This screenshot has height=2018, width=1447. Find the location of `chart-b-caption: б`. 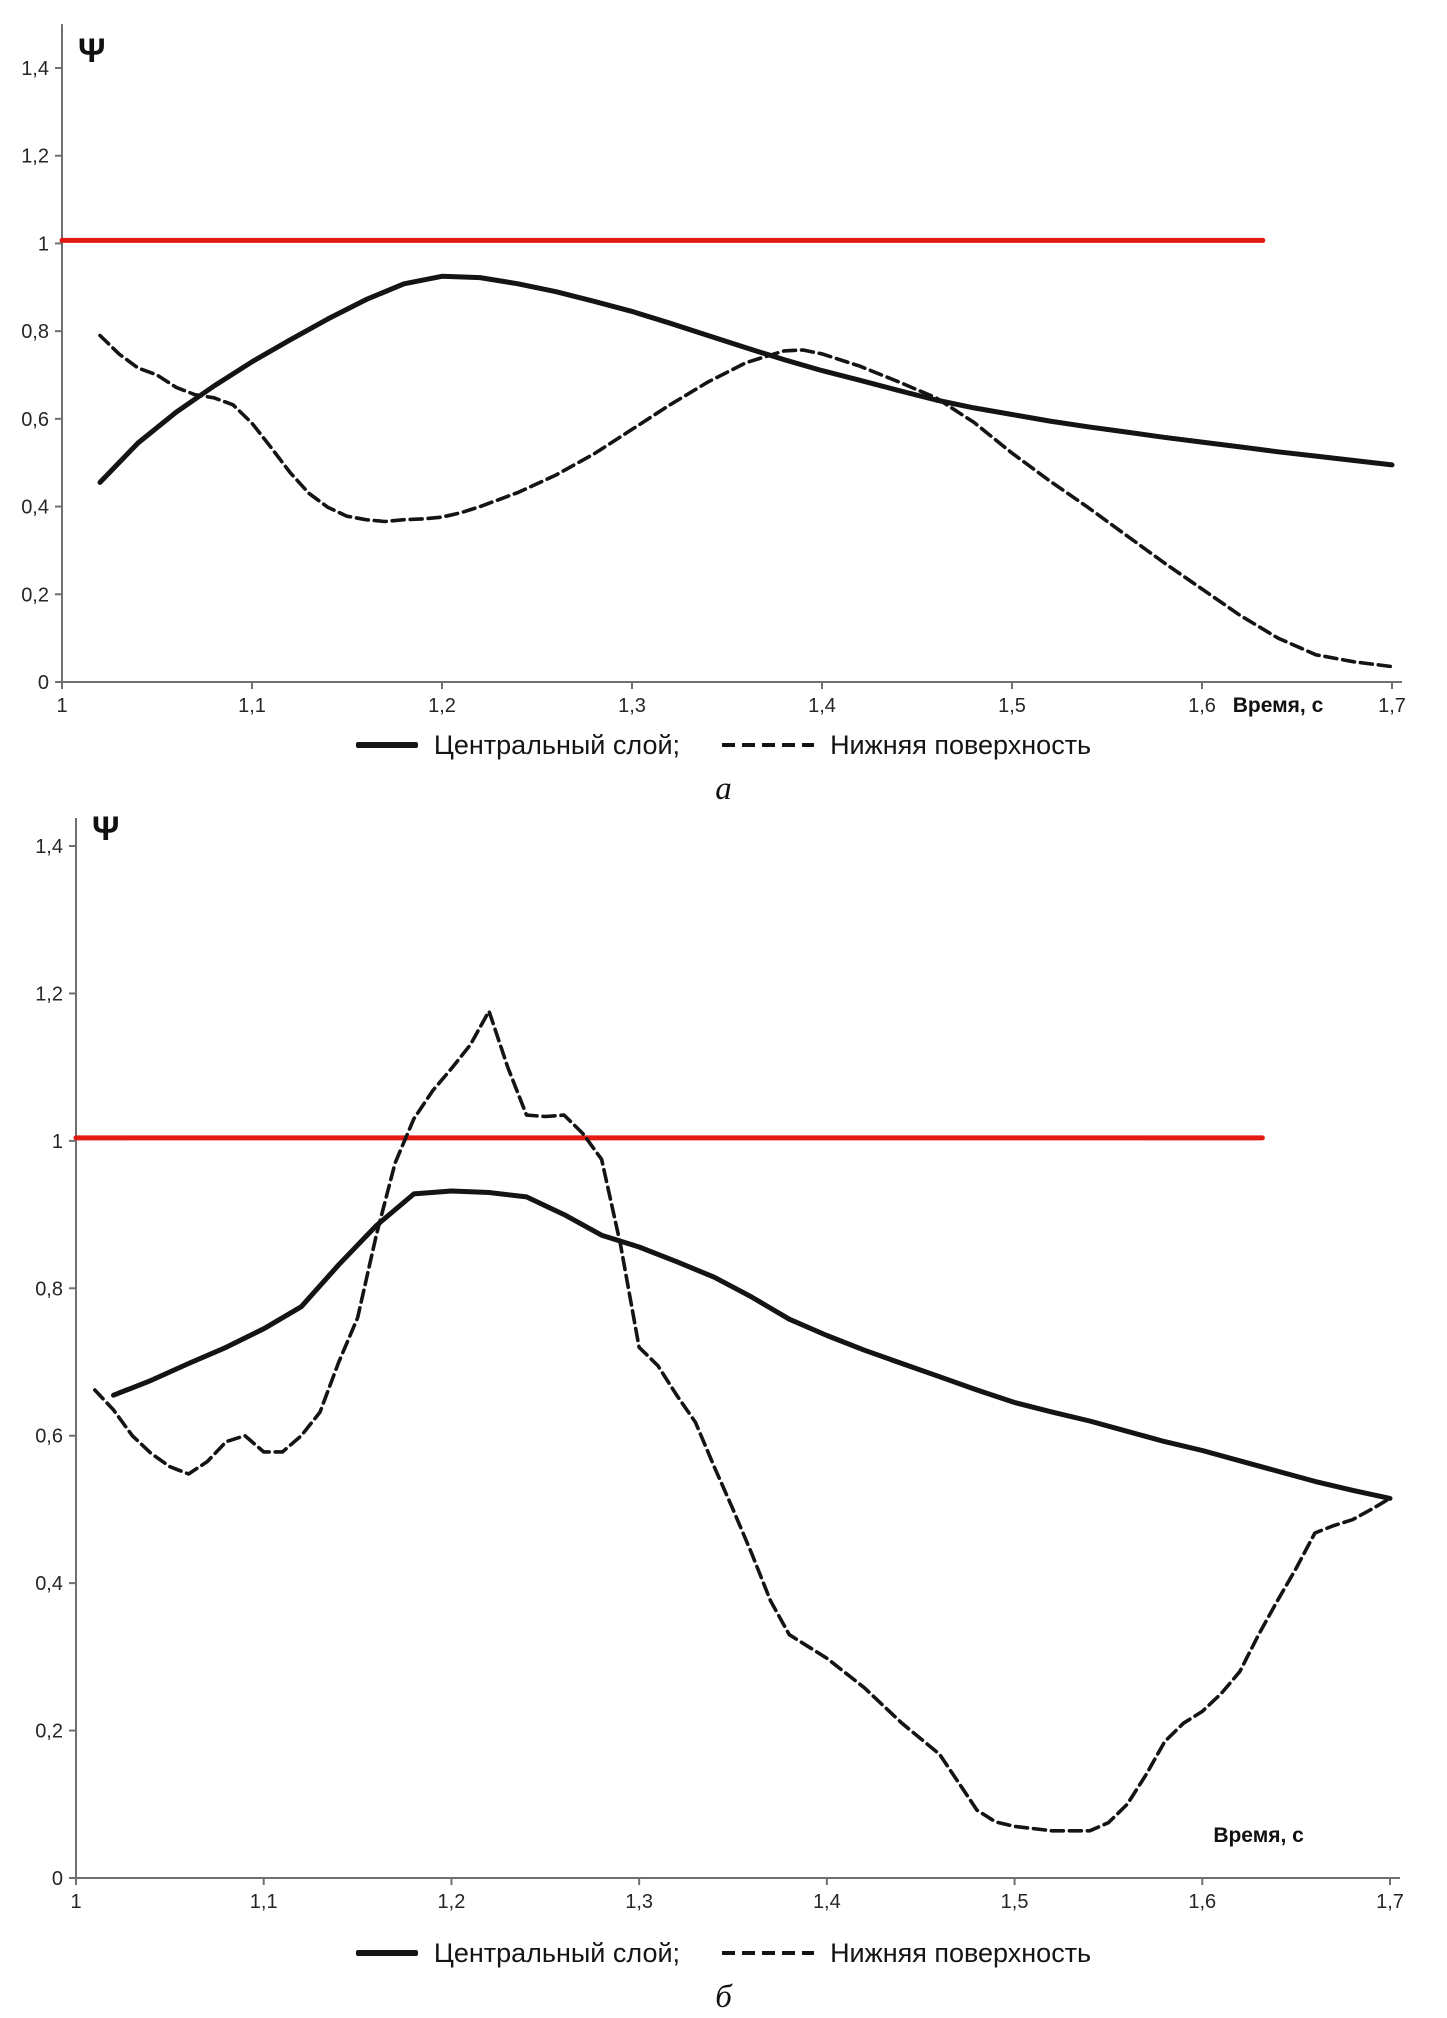

chart-b-caption: б is located at coordinates (723, 1997).